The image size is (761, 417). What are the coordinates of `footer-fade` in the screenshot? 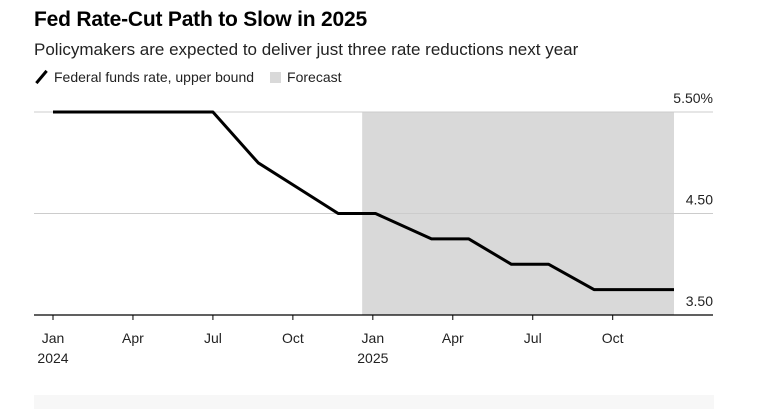 It's located at (374, 402).